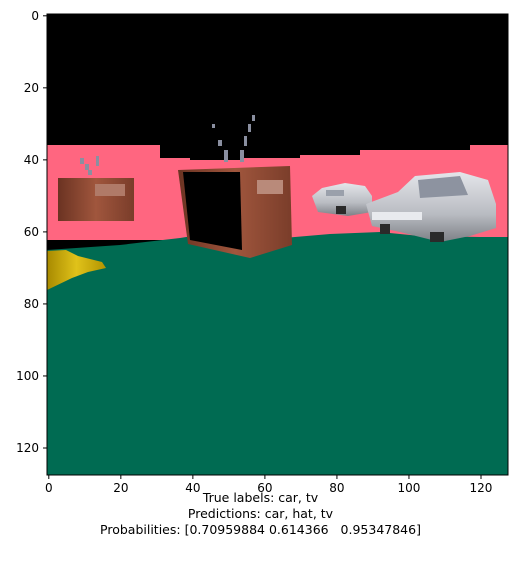  What do you see at coordinates (27, 448) in the screenshot?
I see `y-tick-label: 120` at bounding box center [27, 448].